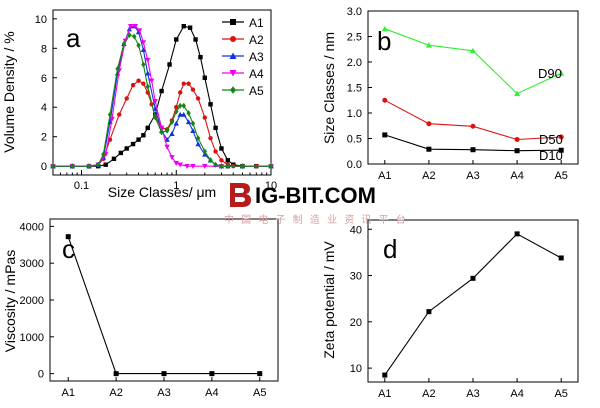  Describe the element at coordinates (356, 277) in the screenshot. I see `y-tick-label: 30` at that location.